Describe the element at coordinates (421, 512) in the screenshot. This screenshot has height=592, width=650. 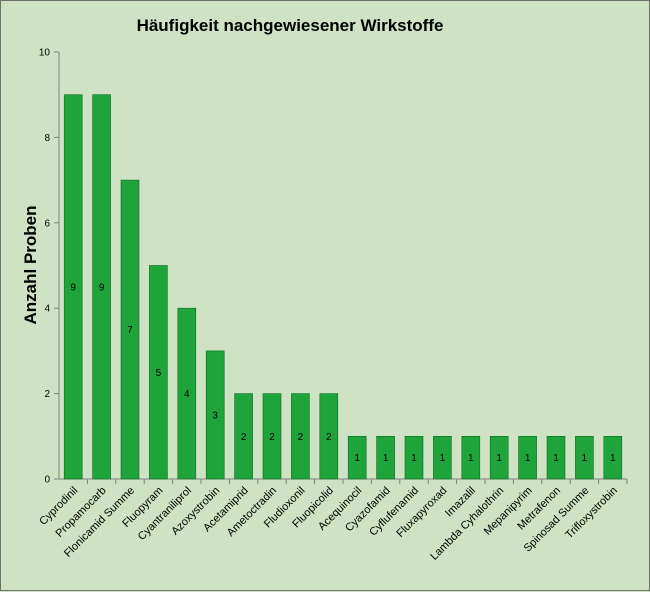
I see `category-label: Fluxapyroxad` at that location.